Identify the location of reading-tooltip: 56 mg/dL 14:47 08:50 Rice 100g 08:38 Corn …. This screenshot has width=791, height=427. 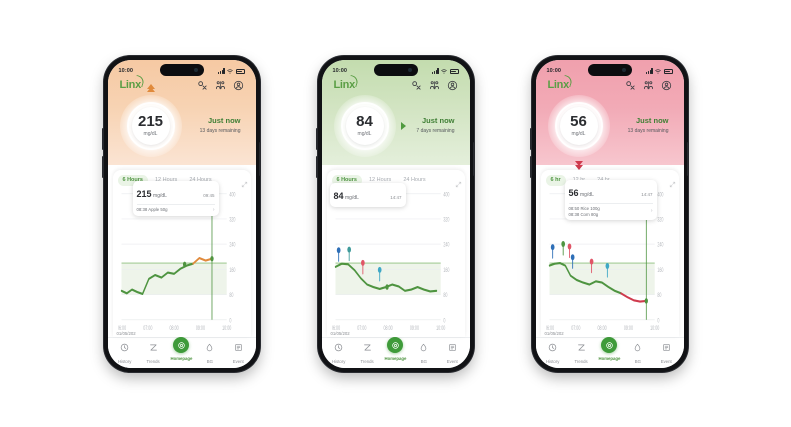
(610, 199).